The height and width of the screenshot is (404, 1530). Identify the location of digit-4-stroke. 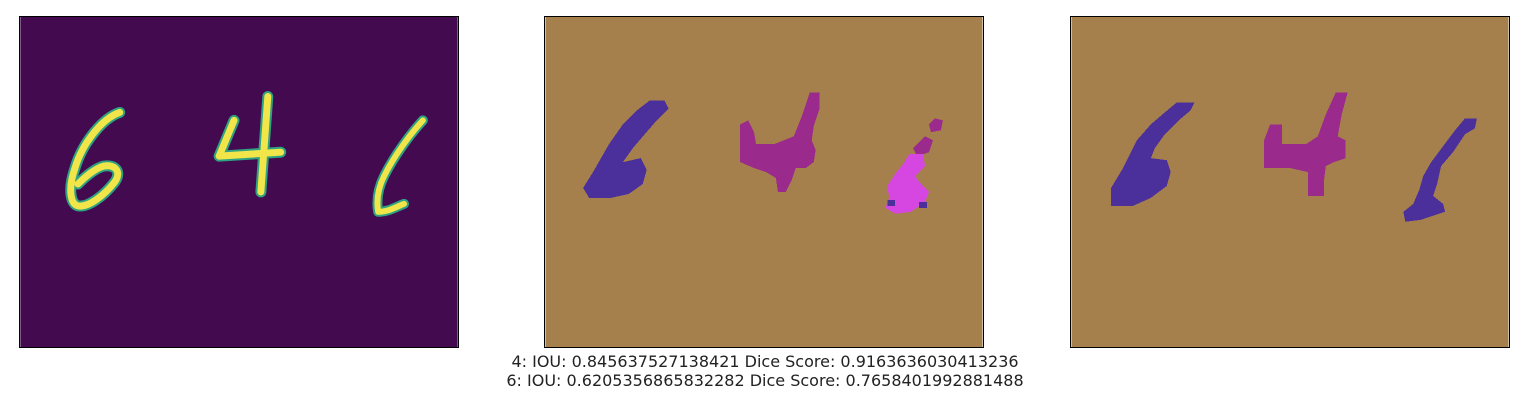
(250, 144).